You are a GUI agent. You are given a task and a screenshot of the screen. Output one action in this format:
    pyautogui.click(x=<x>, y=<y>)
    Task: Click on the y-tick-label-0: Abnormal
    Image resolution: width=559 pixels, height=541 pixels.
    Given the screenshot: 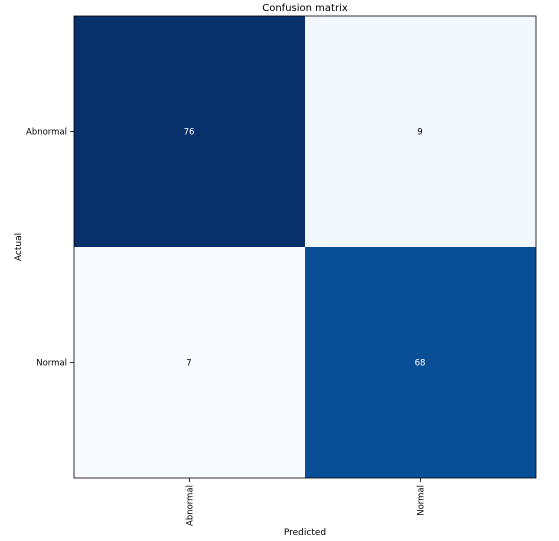 What is the action you would take?
    pyautogui.click(x=46, y=133)
    